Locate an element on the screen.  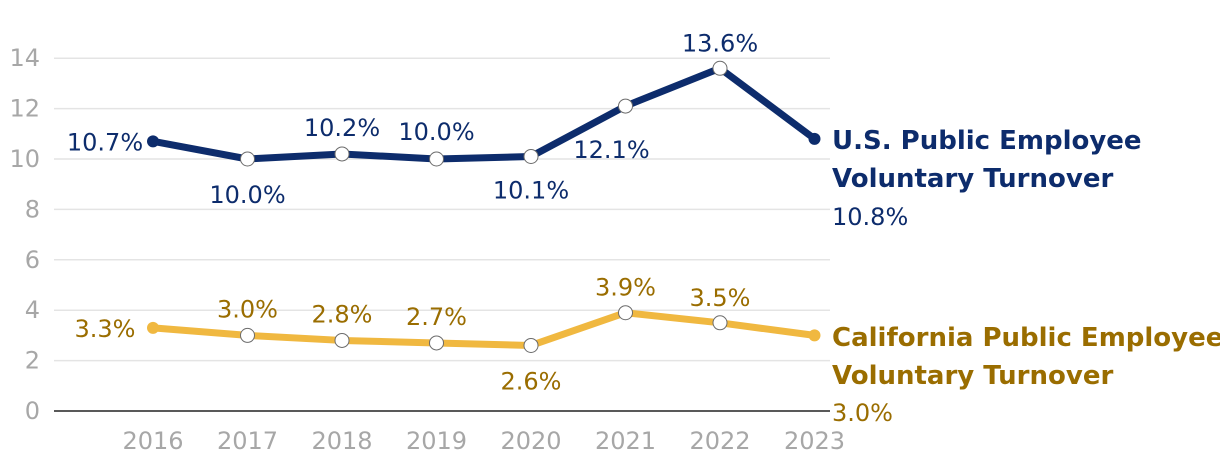
point-ca-2022 is located at coordinates (720, 323).